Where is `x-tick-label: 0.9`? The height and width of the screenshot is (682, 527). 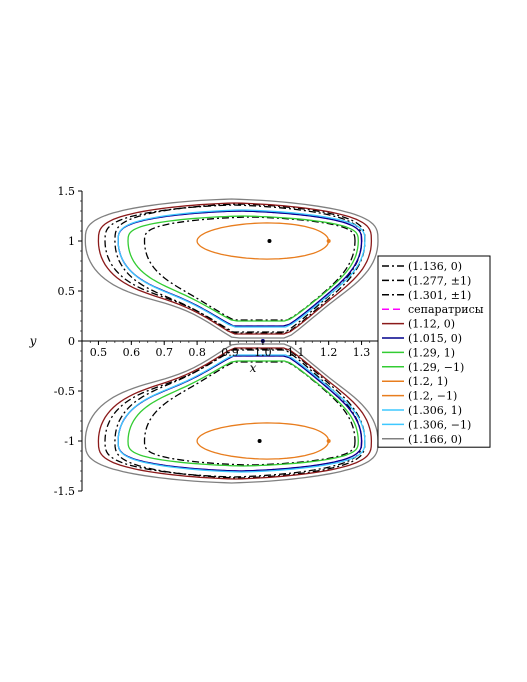
x-tick-label: 0.9 is located at coordinates (230, 352).